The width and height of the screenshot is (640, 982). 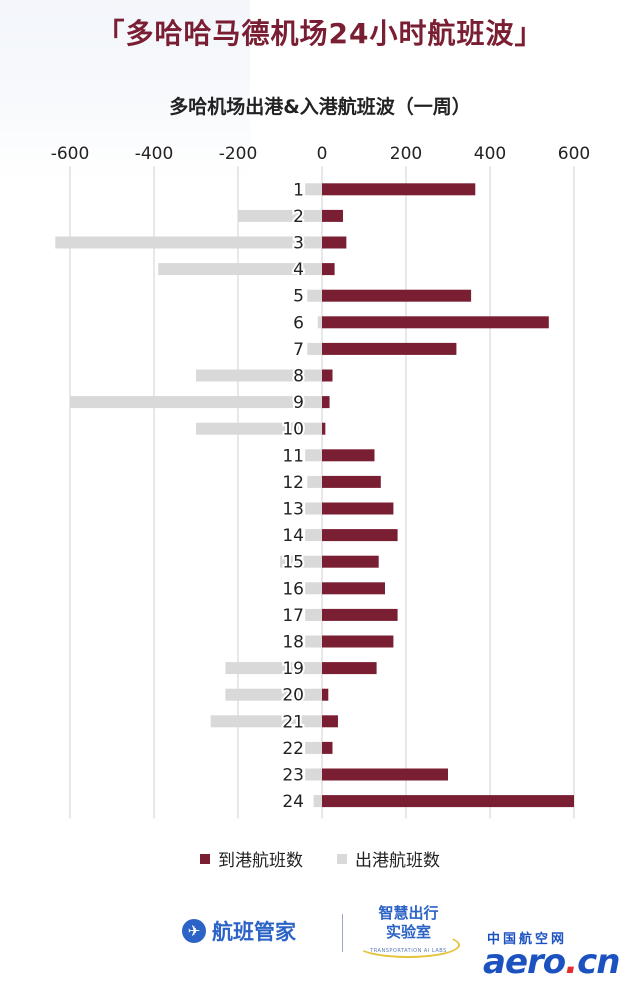 I want to click on y-category-label: 18, so click(x=293, y=643).